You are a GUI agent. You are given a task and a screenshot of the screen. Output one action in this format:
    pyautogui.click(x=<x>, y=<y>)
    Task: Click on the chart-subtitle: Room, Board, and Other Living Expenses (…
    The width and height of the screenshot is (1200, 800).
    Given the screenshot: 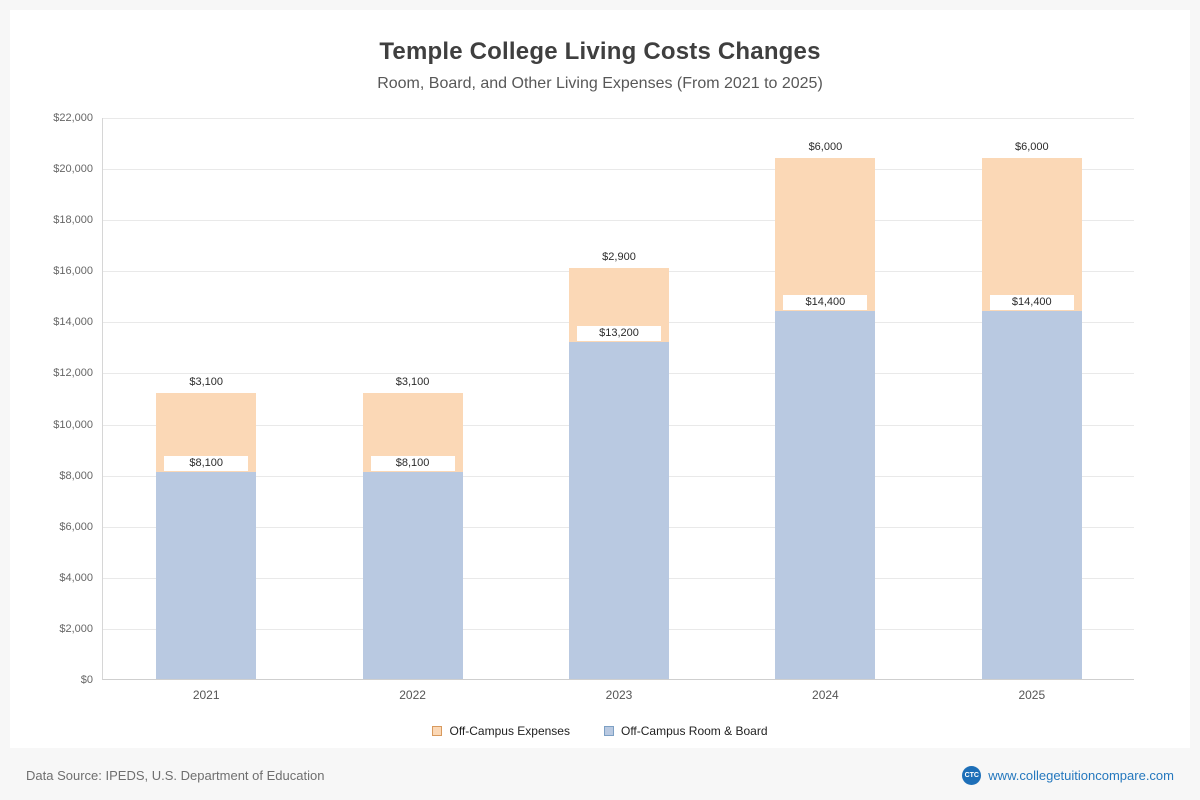 What is the action you would take?
    pyautogui.click(x=600, y=83)
    